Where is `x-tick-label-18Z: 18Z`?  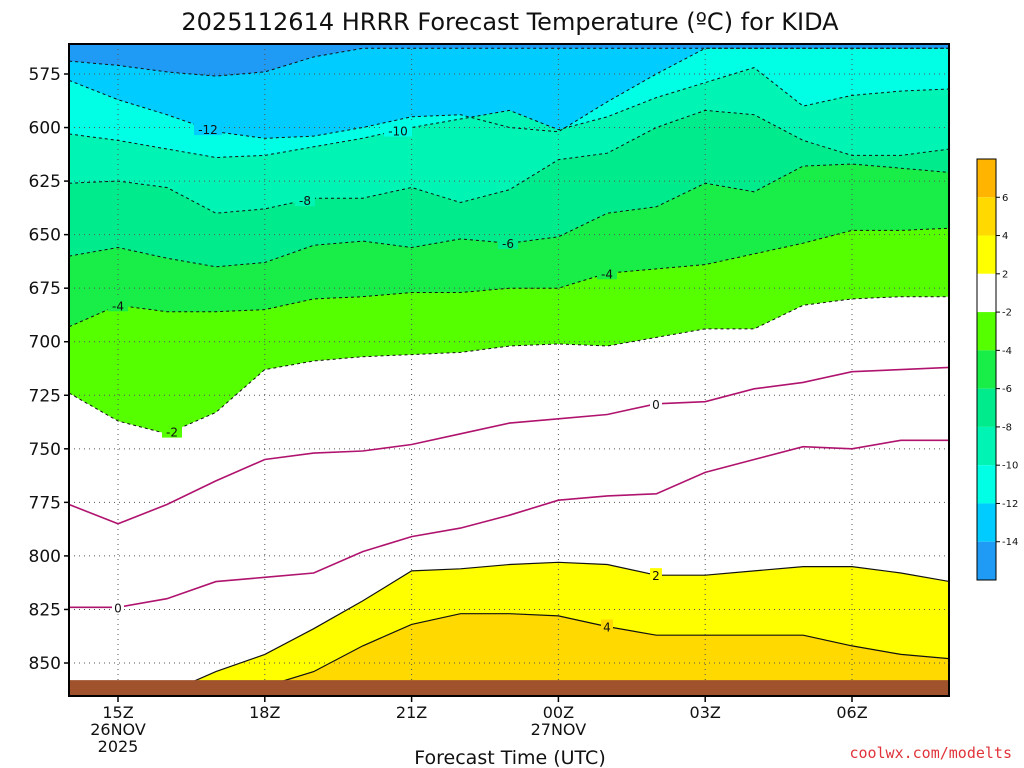
x-tick-label-18Z: 18Z is located at coordinates (264, 712).